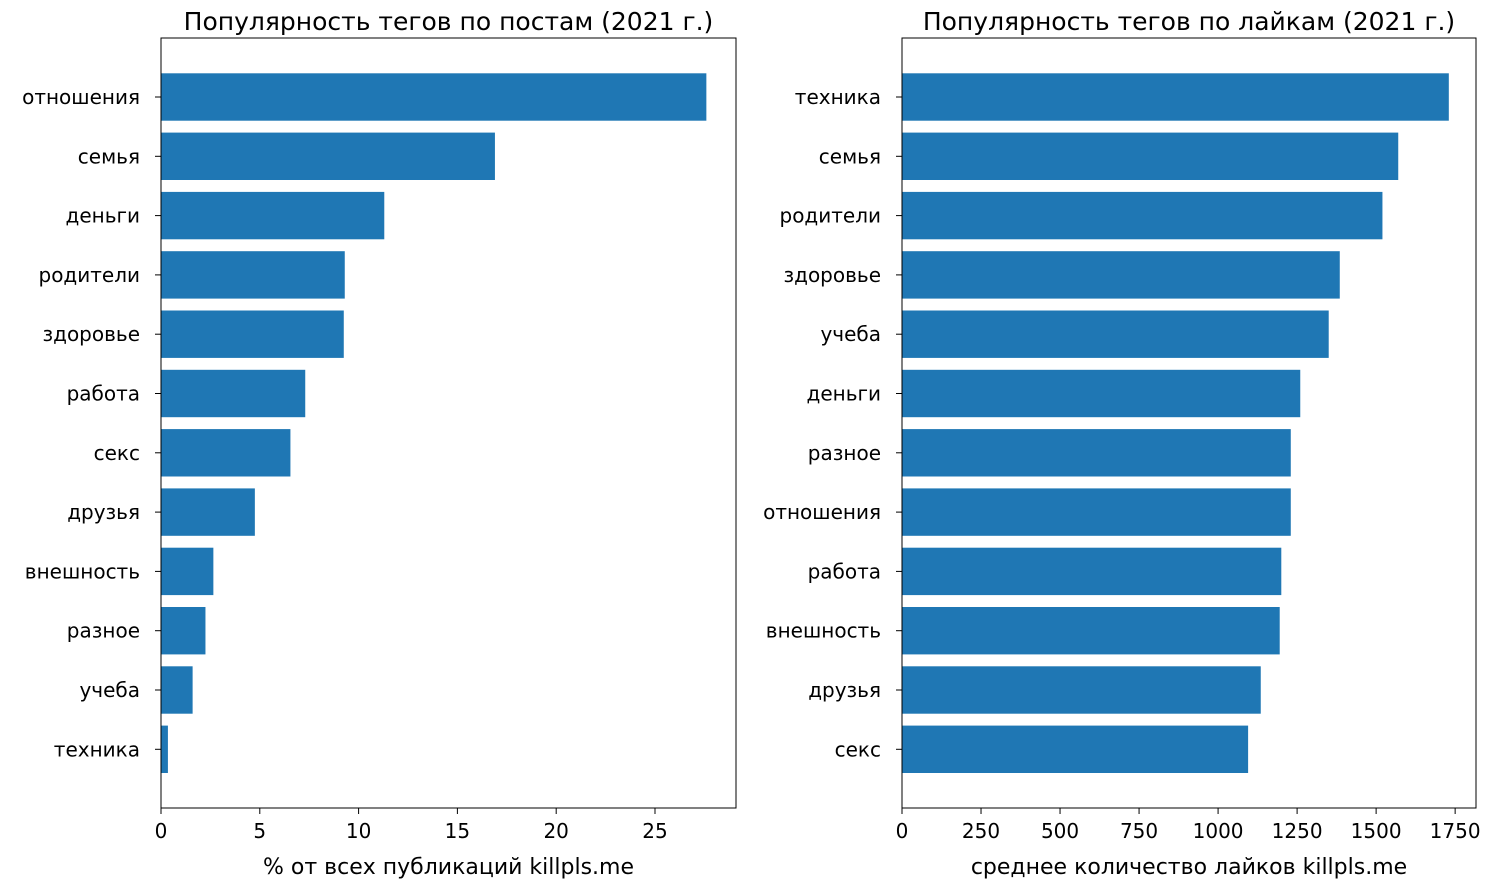  Describe the element at coordinates (449, 21) in the screenshot. I see `chart-title: Популярность тегов по постам (2021 г.)` at that location.